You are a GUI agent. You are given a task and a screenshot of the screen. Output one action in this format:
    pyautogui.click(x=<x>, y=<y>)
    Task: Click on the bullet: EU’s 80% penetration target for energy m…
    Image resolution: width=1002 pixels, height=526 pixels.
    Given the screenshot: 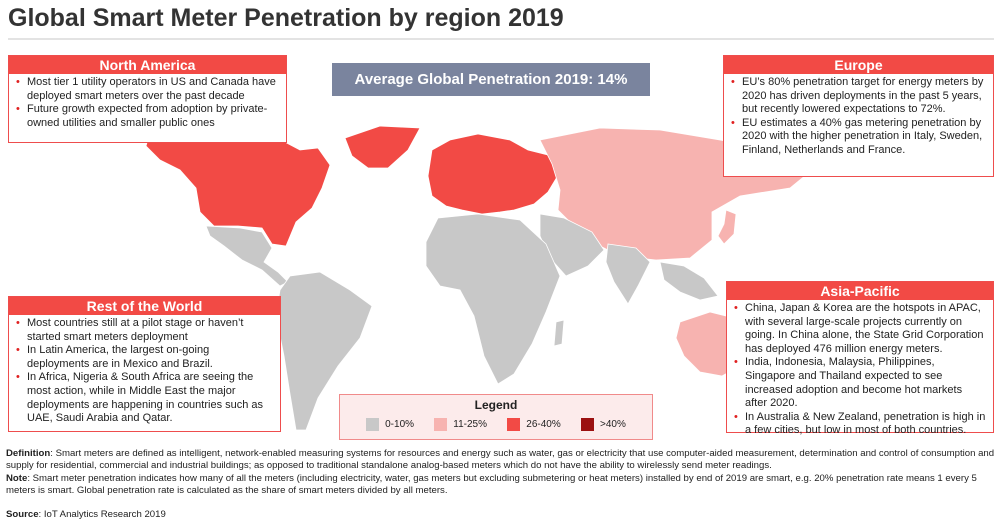 What is the action you would take?
    pyautogui.click(x=859, y=96)
    